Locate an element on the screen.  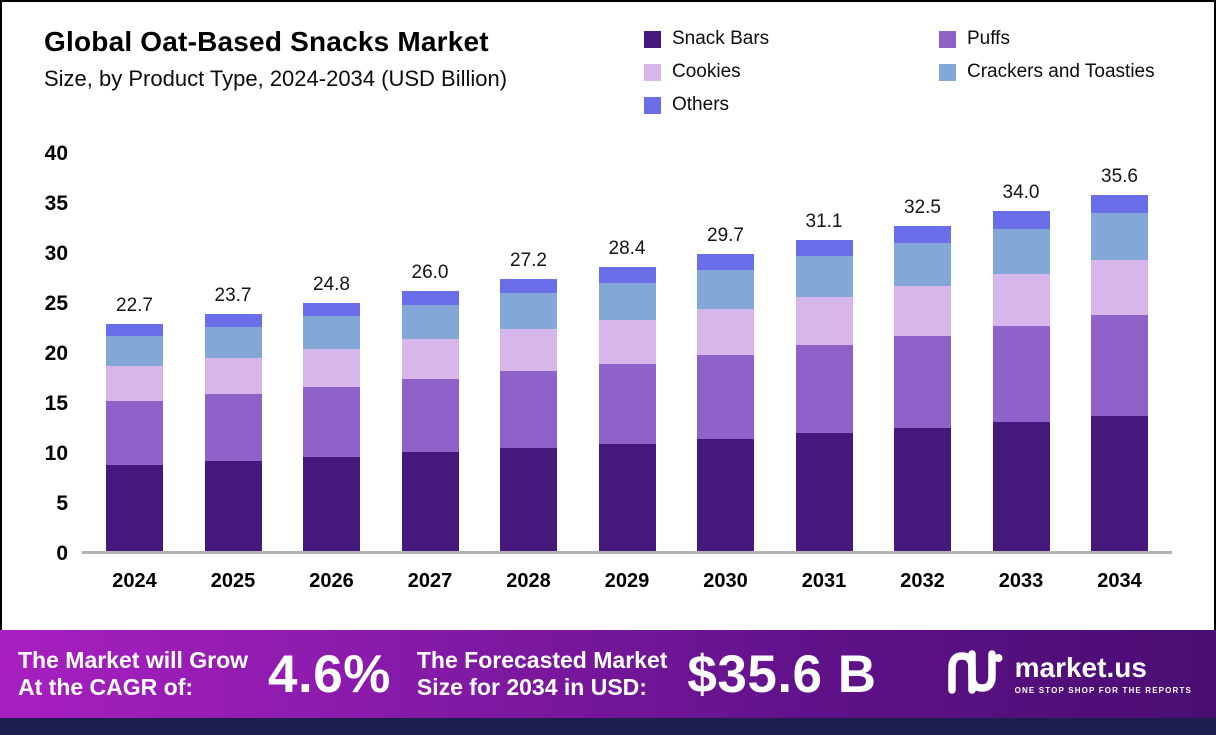
legend-item-snack-bars: Snack Bars is located at coordinates (787, 39).